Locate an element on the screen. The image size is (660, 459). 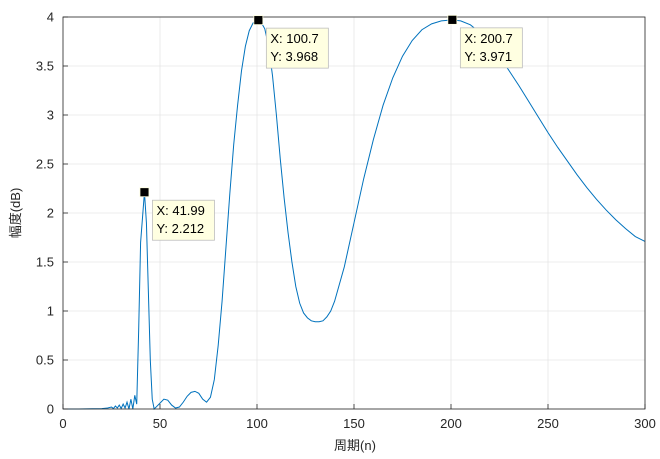
y-tick-label: 3.5 is located at coordinates (45, 66).